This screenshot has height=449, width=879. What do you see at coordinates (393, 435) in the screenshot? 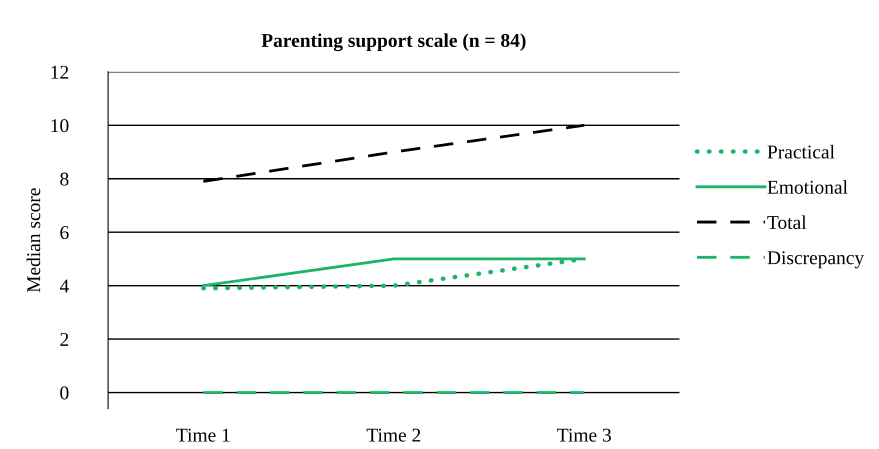
I see `x-tick-label: Time 2` at bounding box center [393, 435].